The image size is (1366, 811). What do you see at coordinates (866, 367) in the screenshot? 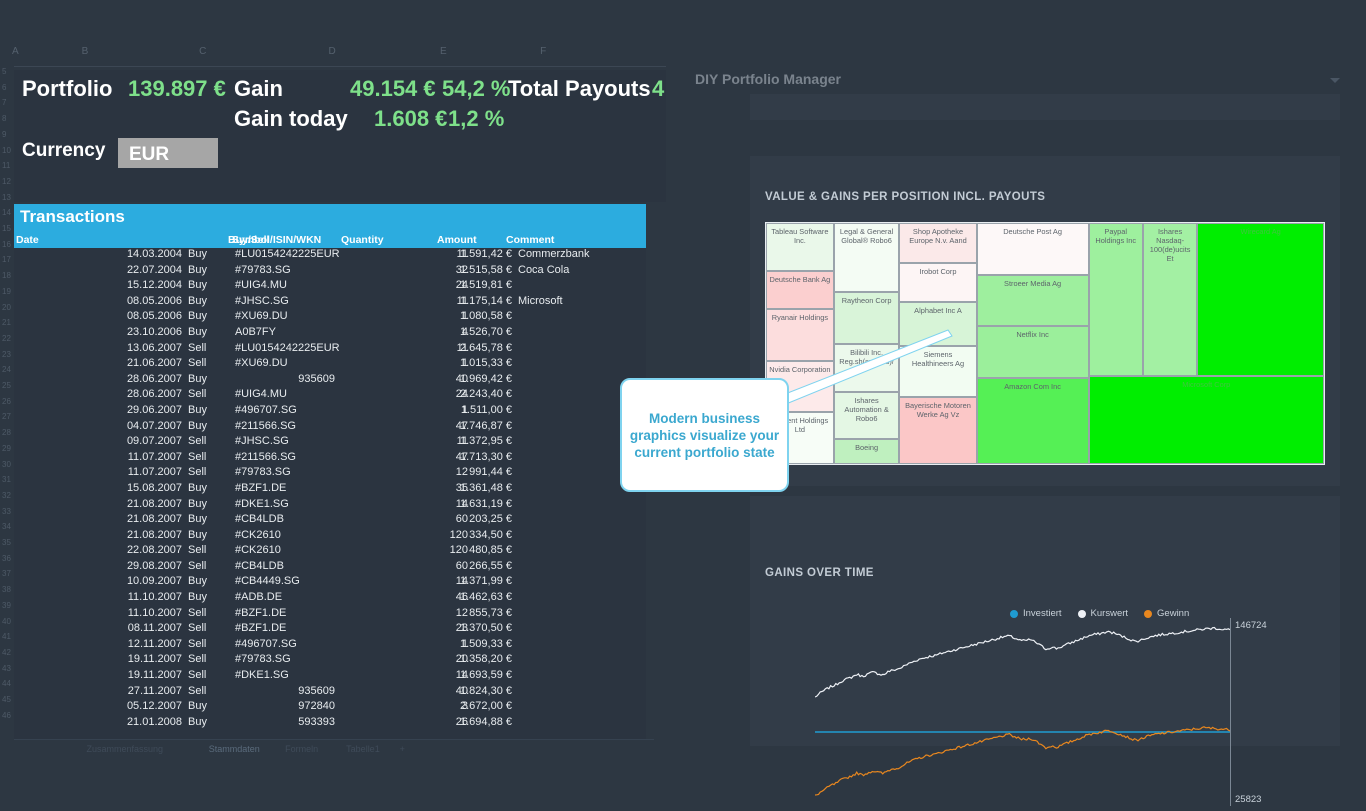
I see `treemap-tile: Bilibili Inc. Reg.sh(sp.adrs)/` at bounding box center [866, 367].